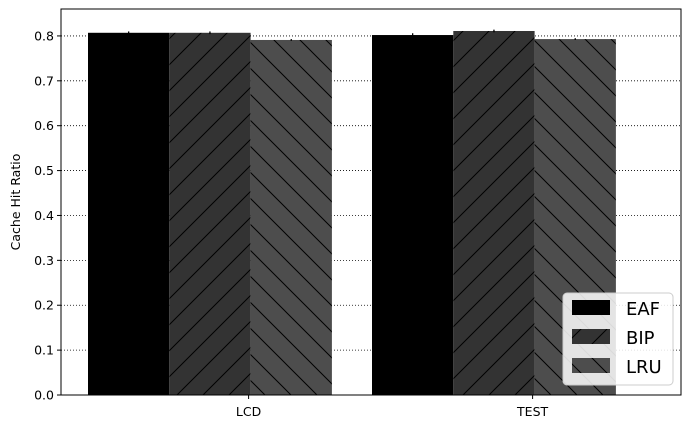 This screenshot has height=428, width=691. I want to click on y-axis-label: Cache Hit Ratio, so click(15, 202).